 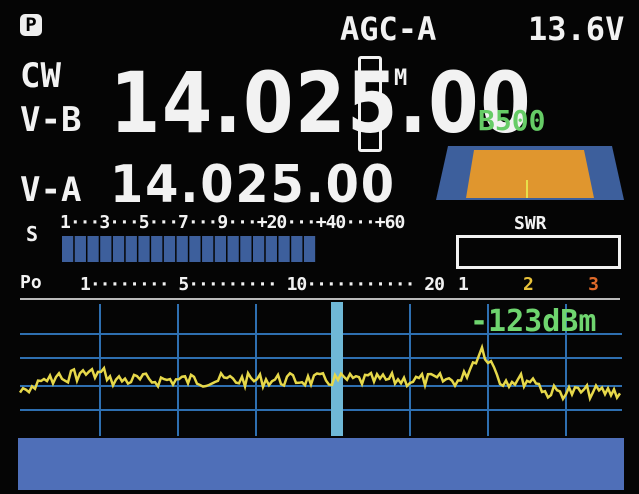 What do you see at coordinates (463, 284) in the screenshot?
I see `swr-scale-1: 1` at bounding box center [463, 284].